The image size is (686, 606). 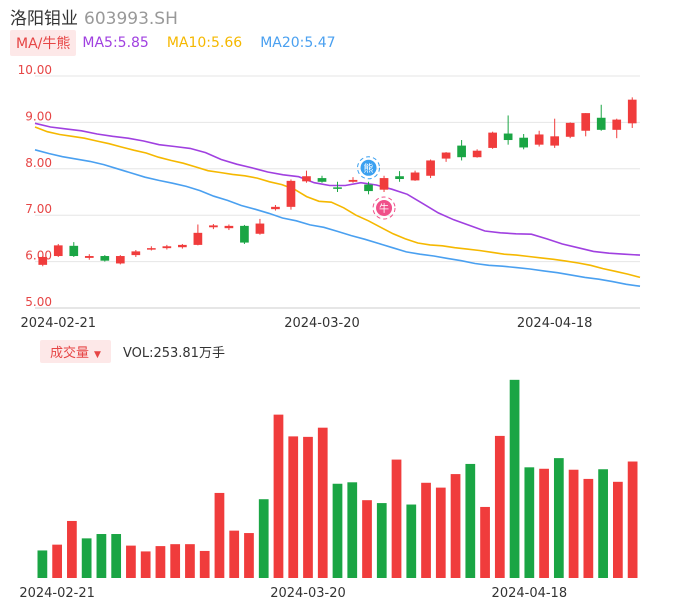 I want to click on volume-value: VOL:253.81万手, so click(x=173, y=353).